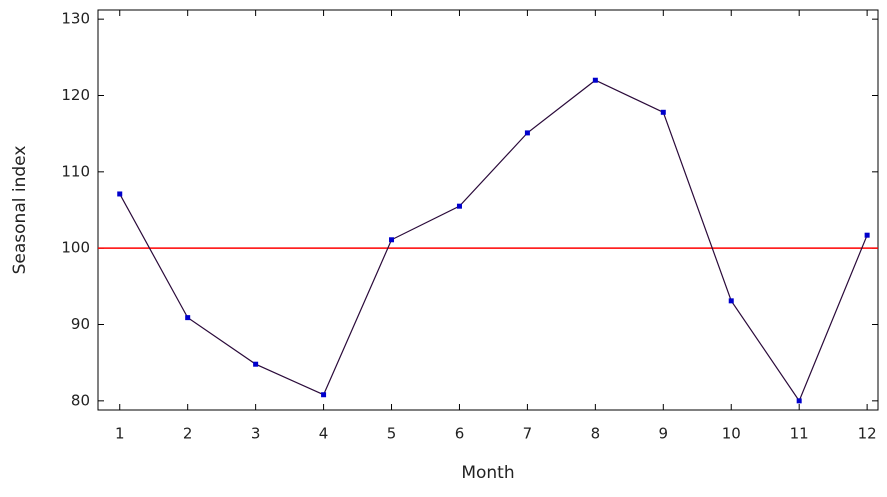 The width and height of the screenshot is (887, 497). I want to click on y-tick-label: 110, so click(75, 171).